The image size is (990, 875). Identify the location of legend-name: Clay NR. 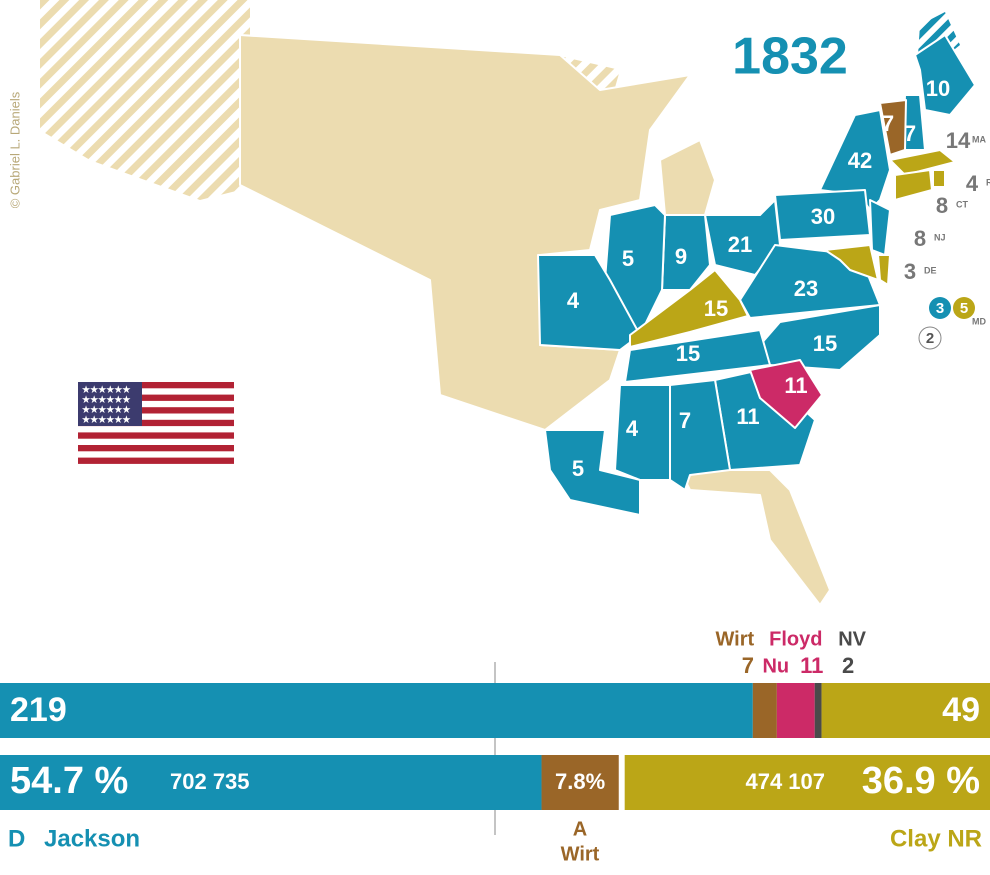
(936, 838).